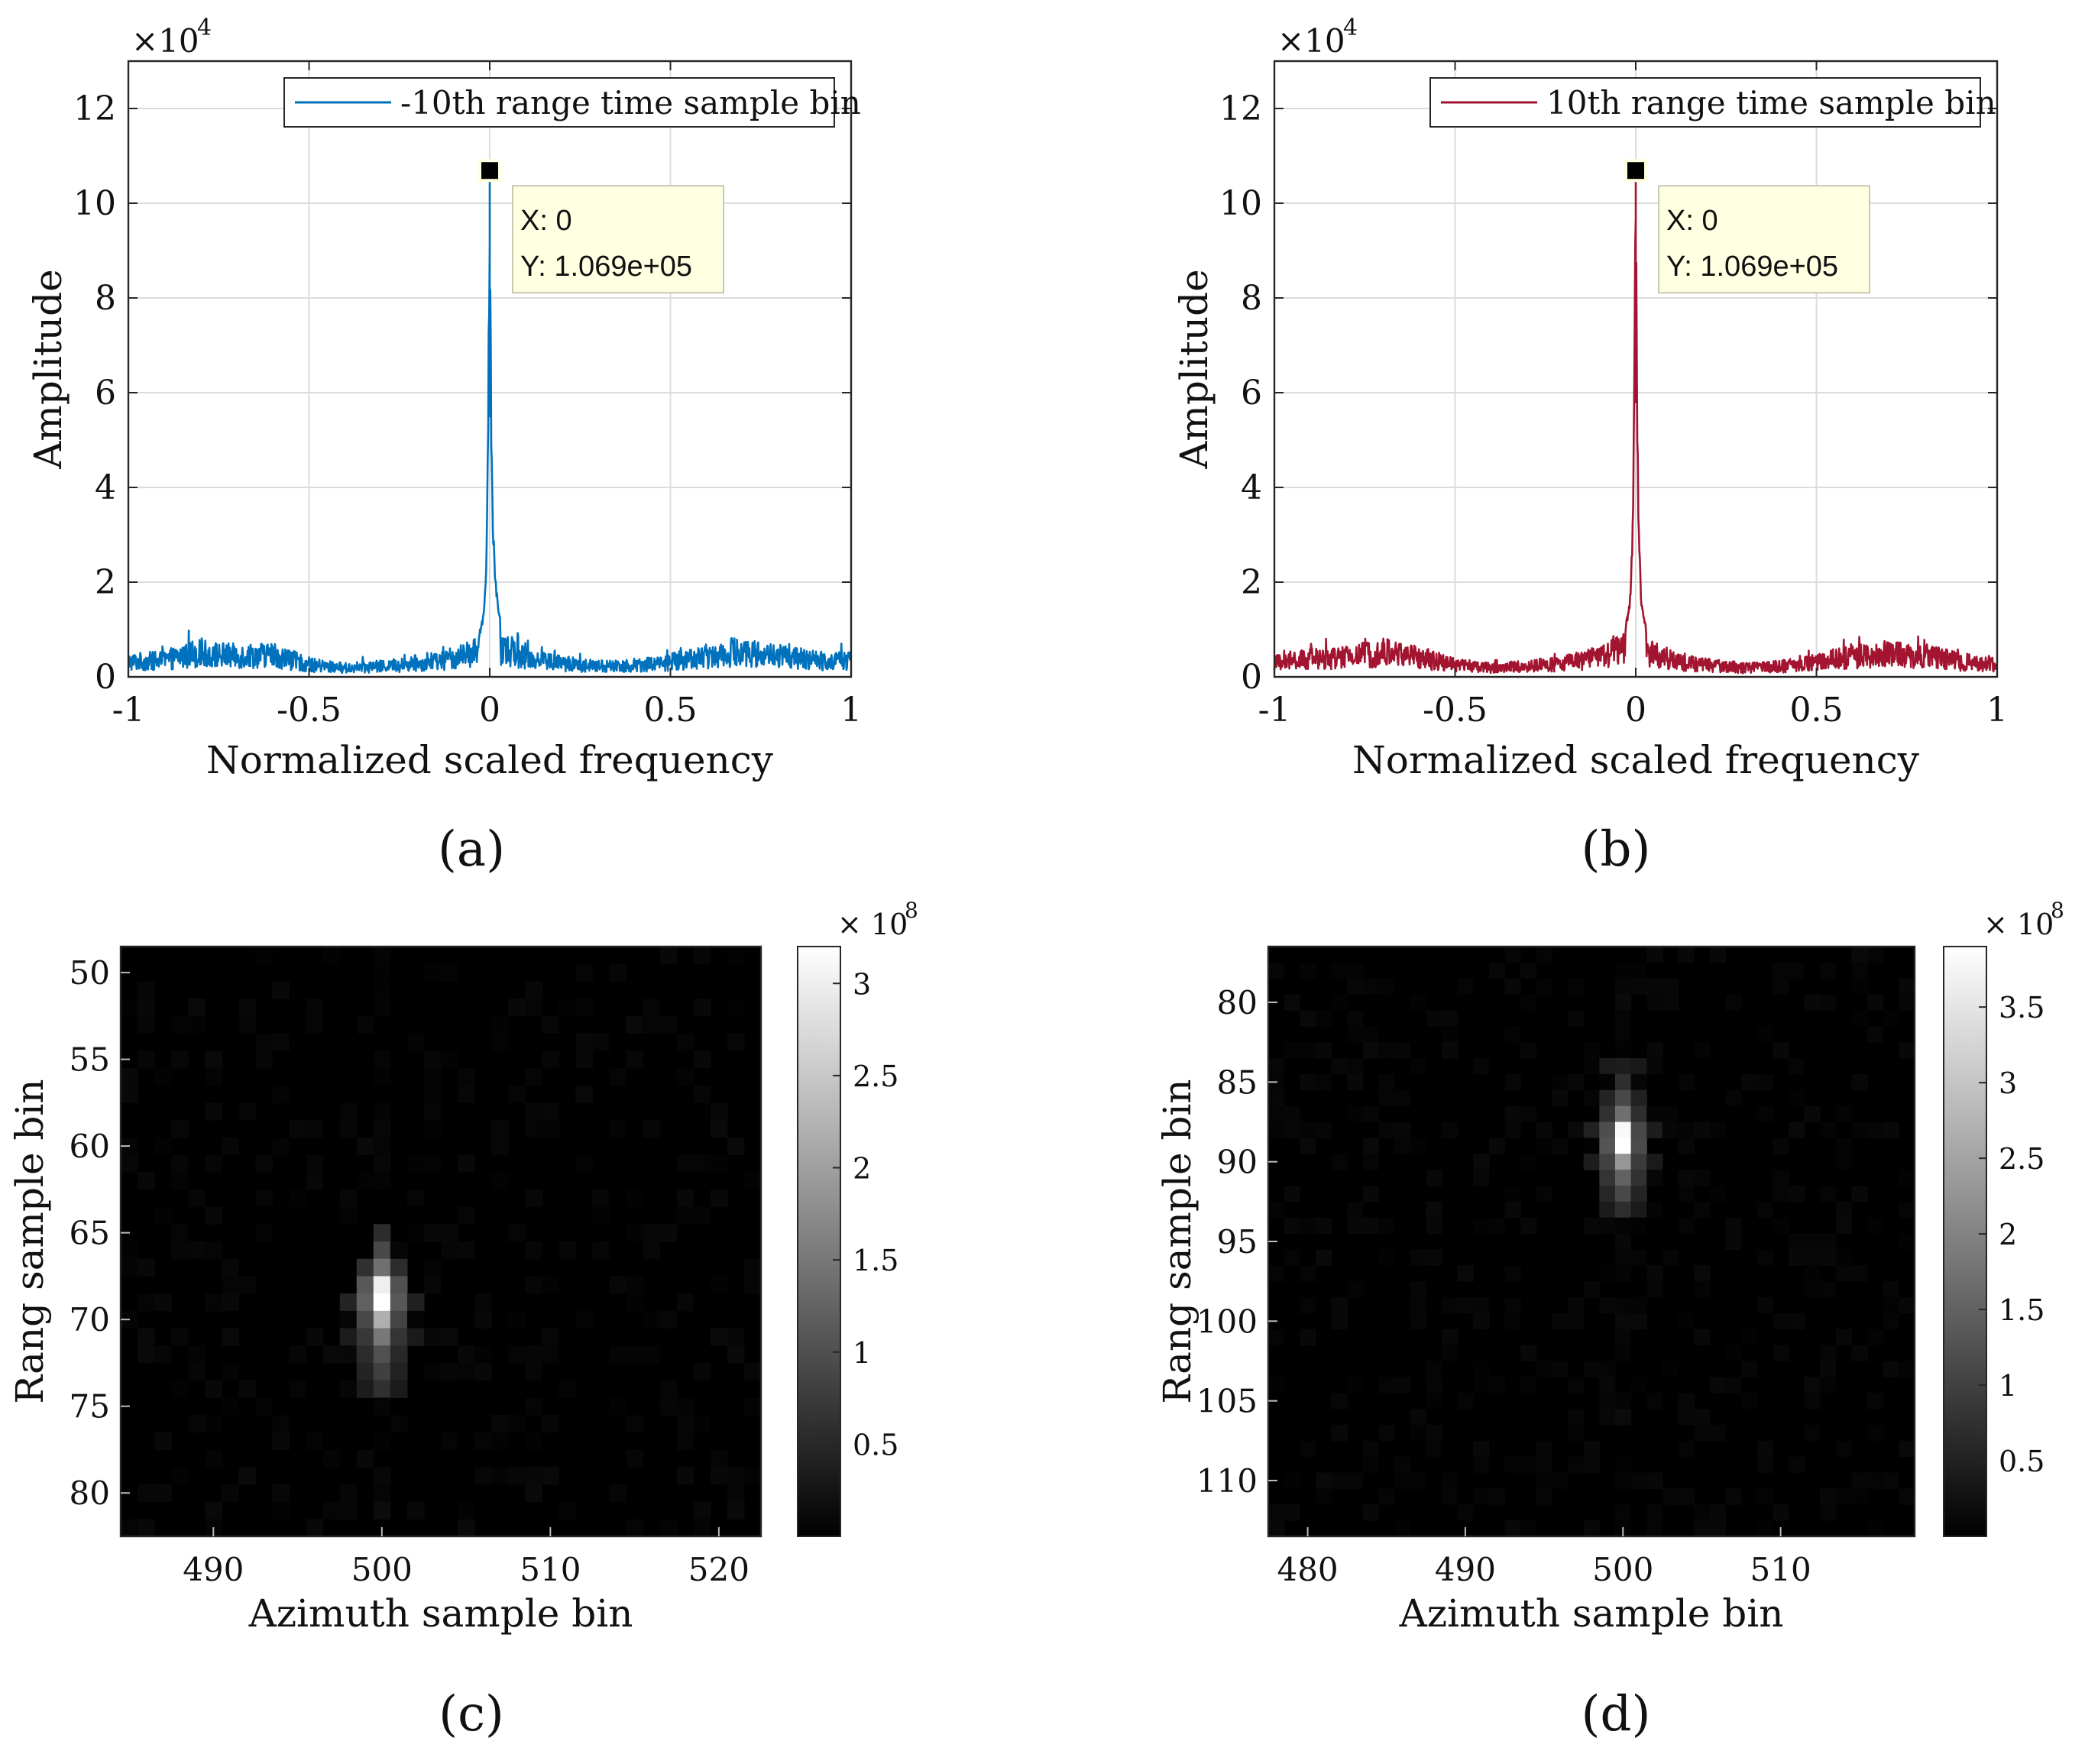 Image resolution: width=2085 pixels, height=1764 pixels. What do you see at coordinates (671, 710) in the screenshot?
I see `x-tick-label: 0.5` at bounding box center [671, 710].